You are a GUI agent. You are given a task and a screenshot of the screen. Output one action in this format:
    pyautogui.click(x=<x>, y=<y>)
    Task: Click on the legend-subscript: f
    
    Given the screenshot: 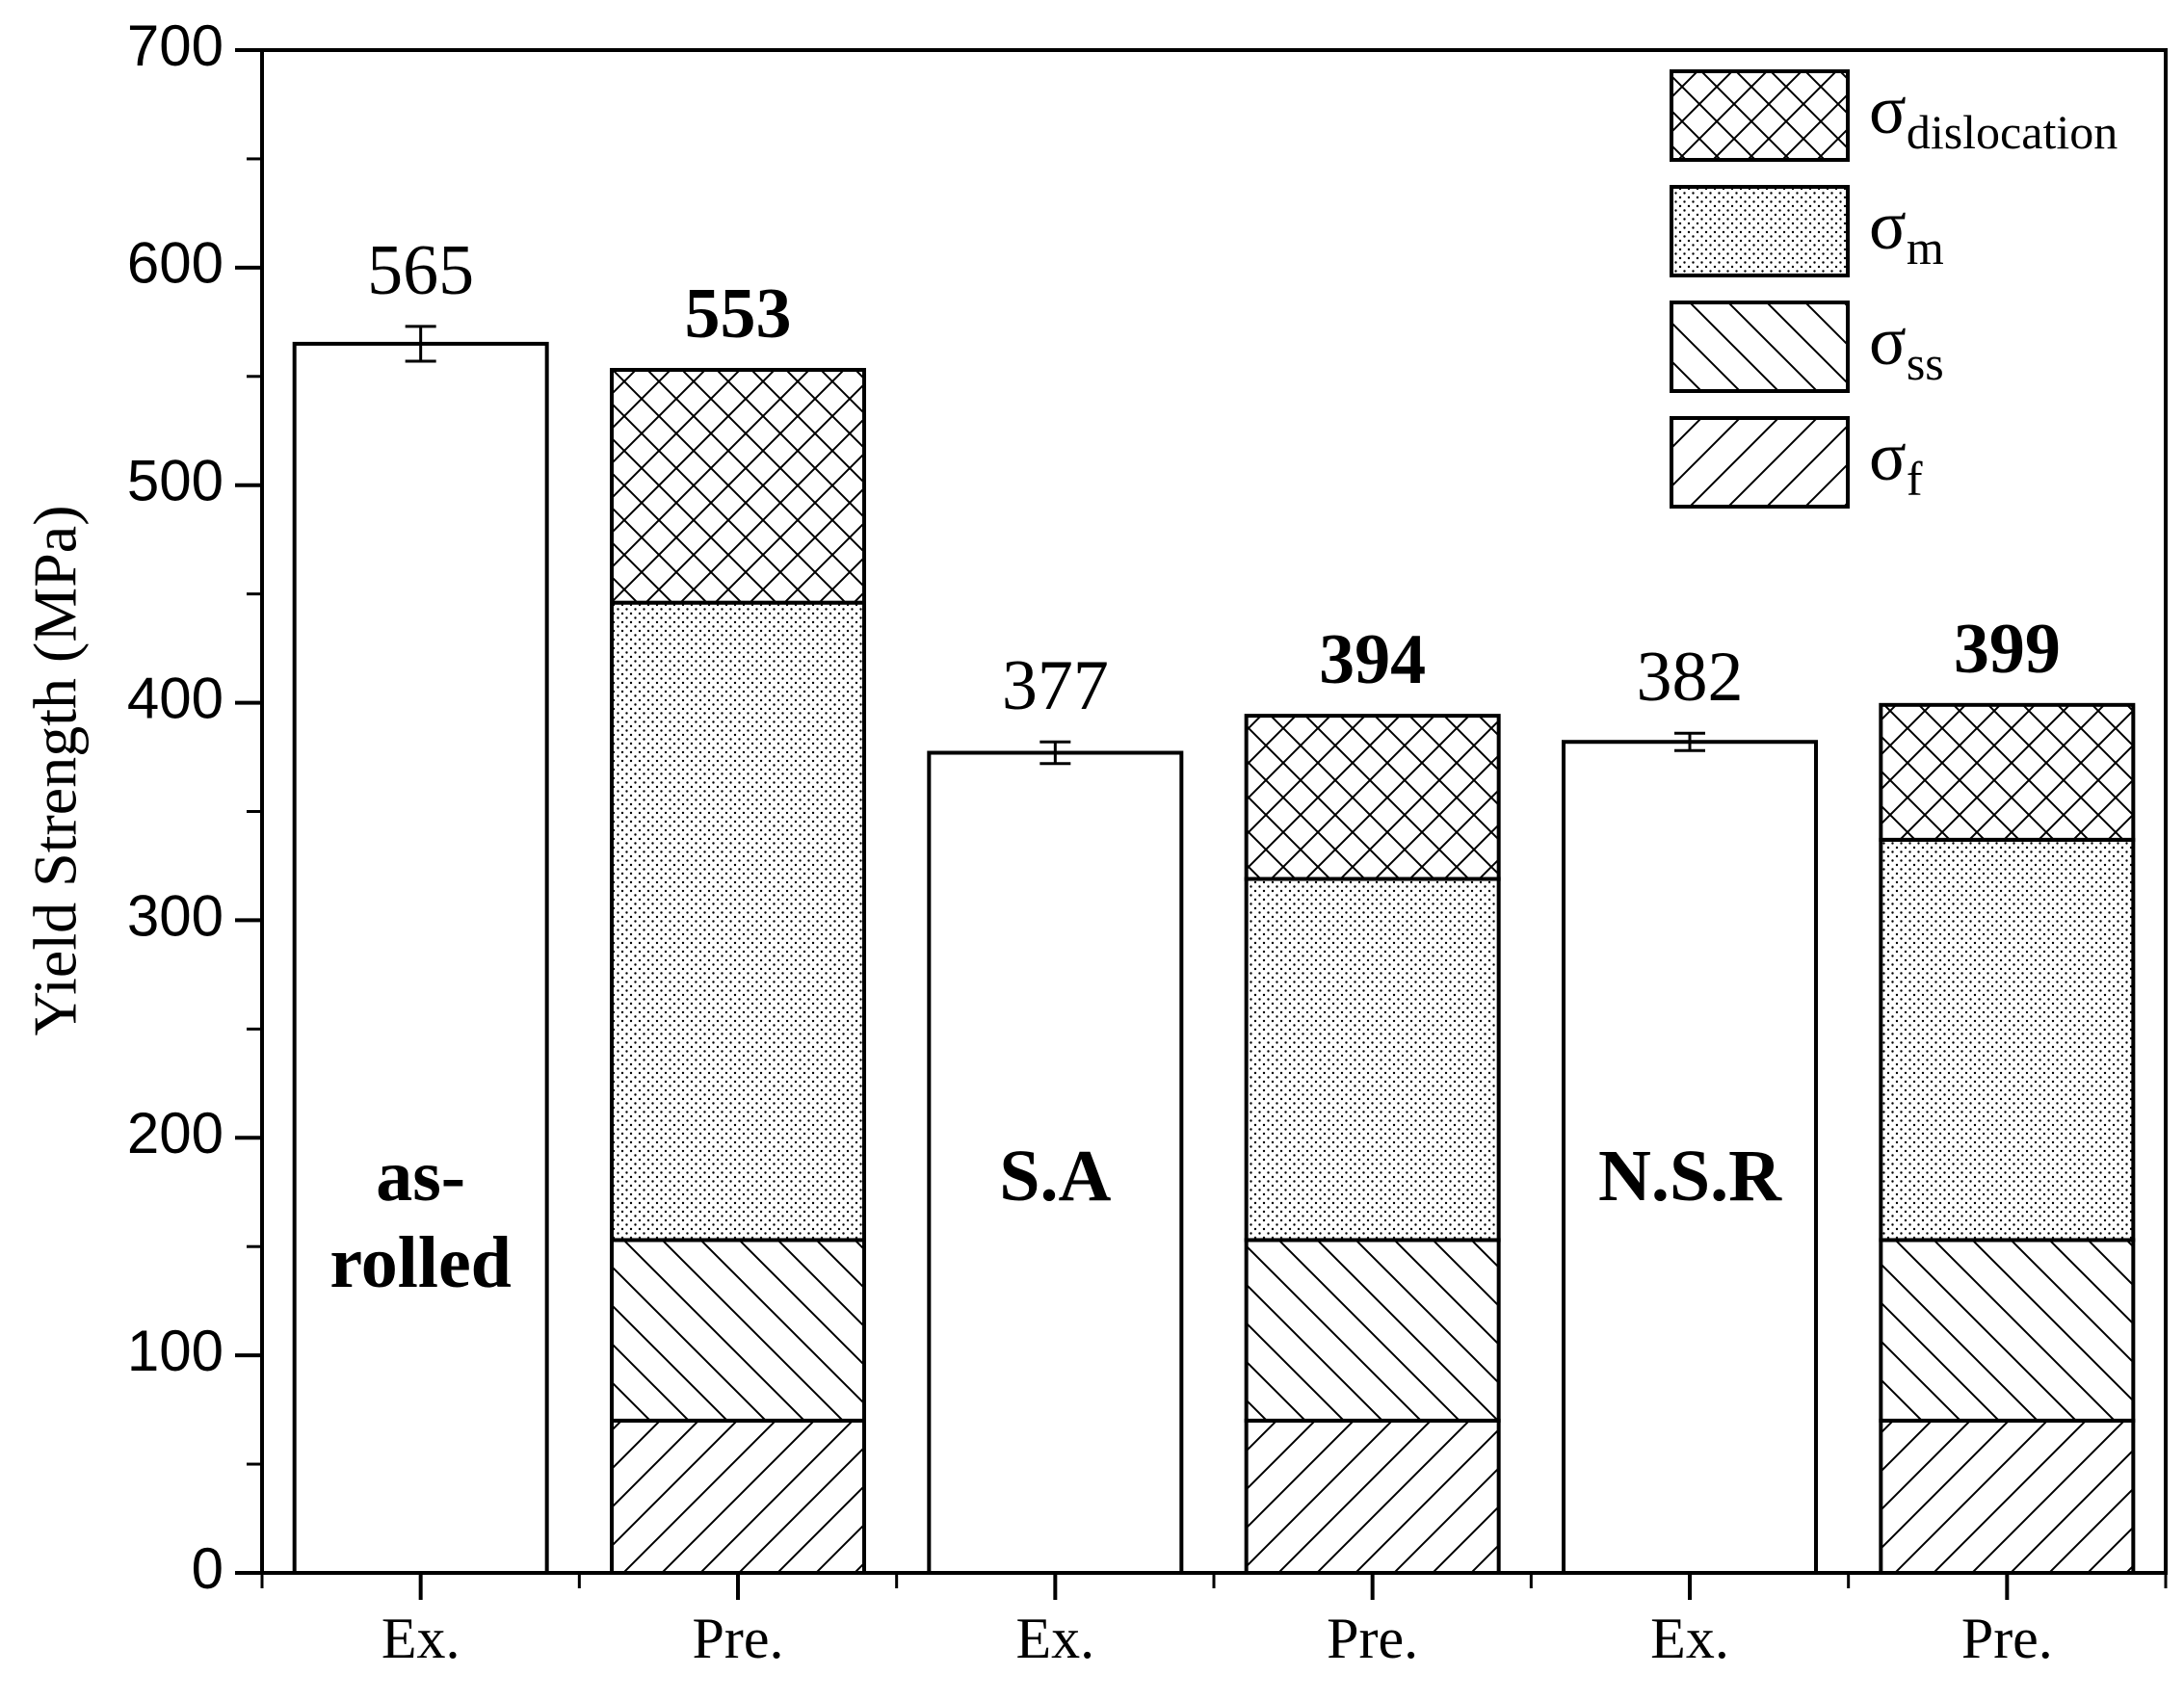 What is the action you would take?
    pyautogui.click(x=1915, y=479)
    